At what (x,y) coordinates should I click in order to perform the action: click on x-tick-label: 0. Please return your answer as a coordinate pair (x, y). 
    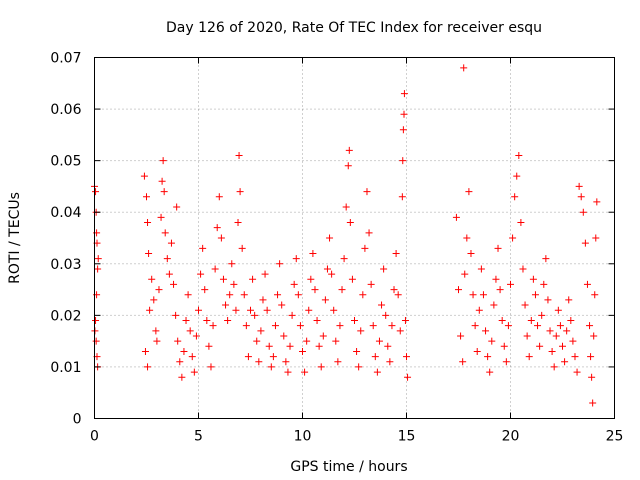
    Looking at the image, I should click on (94, 437).